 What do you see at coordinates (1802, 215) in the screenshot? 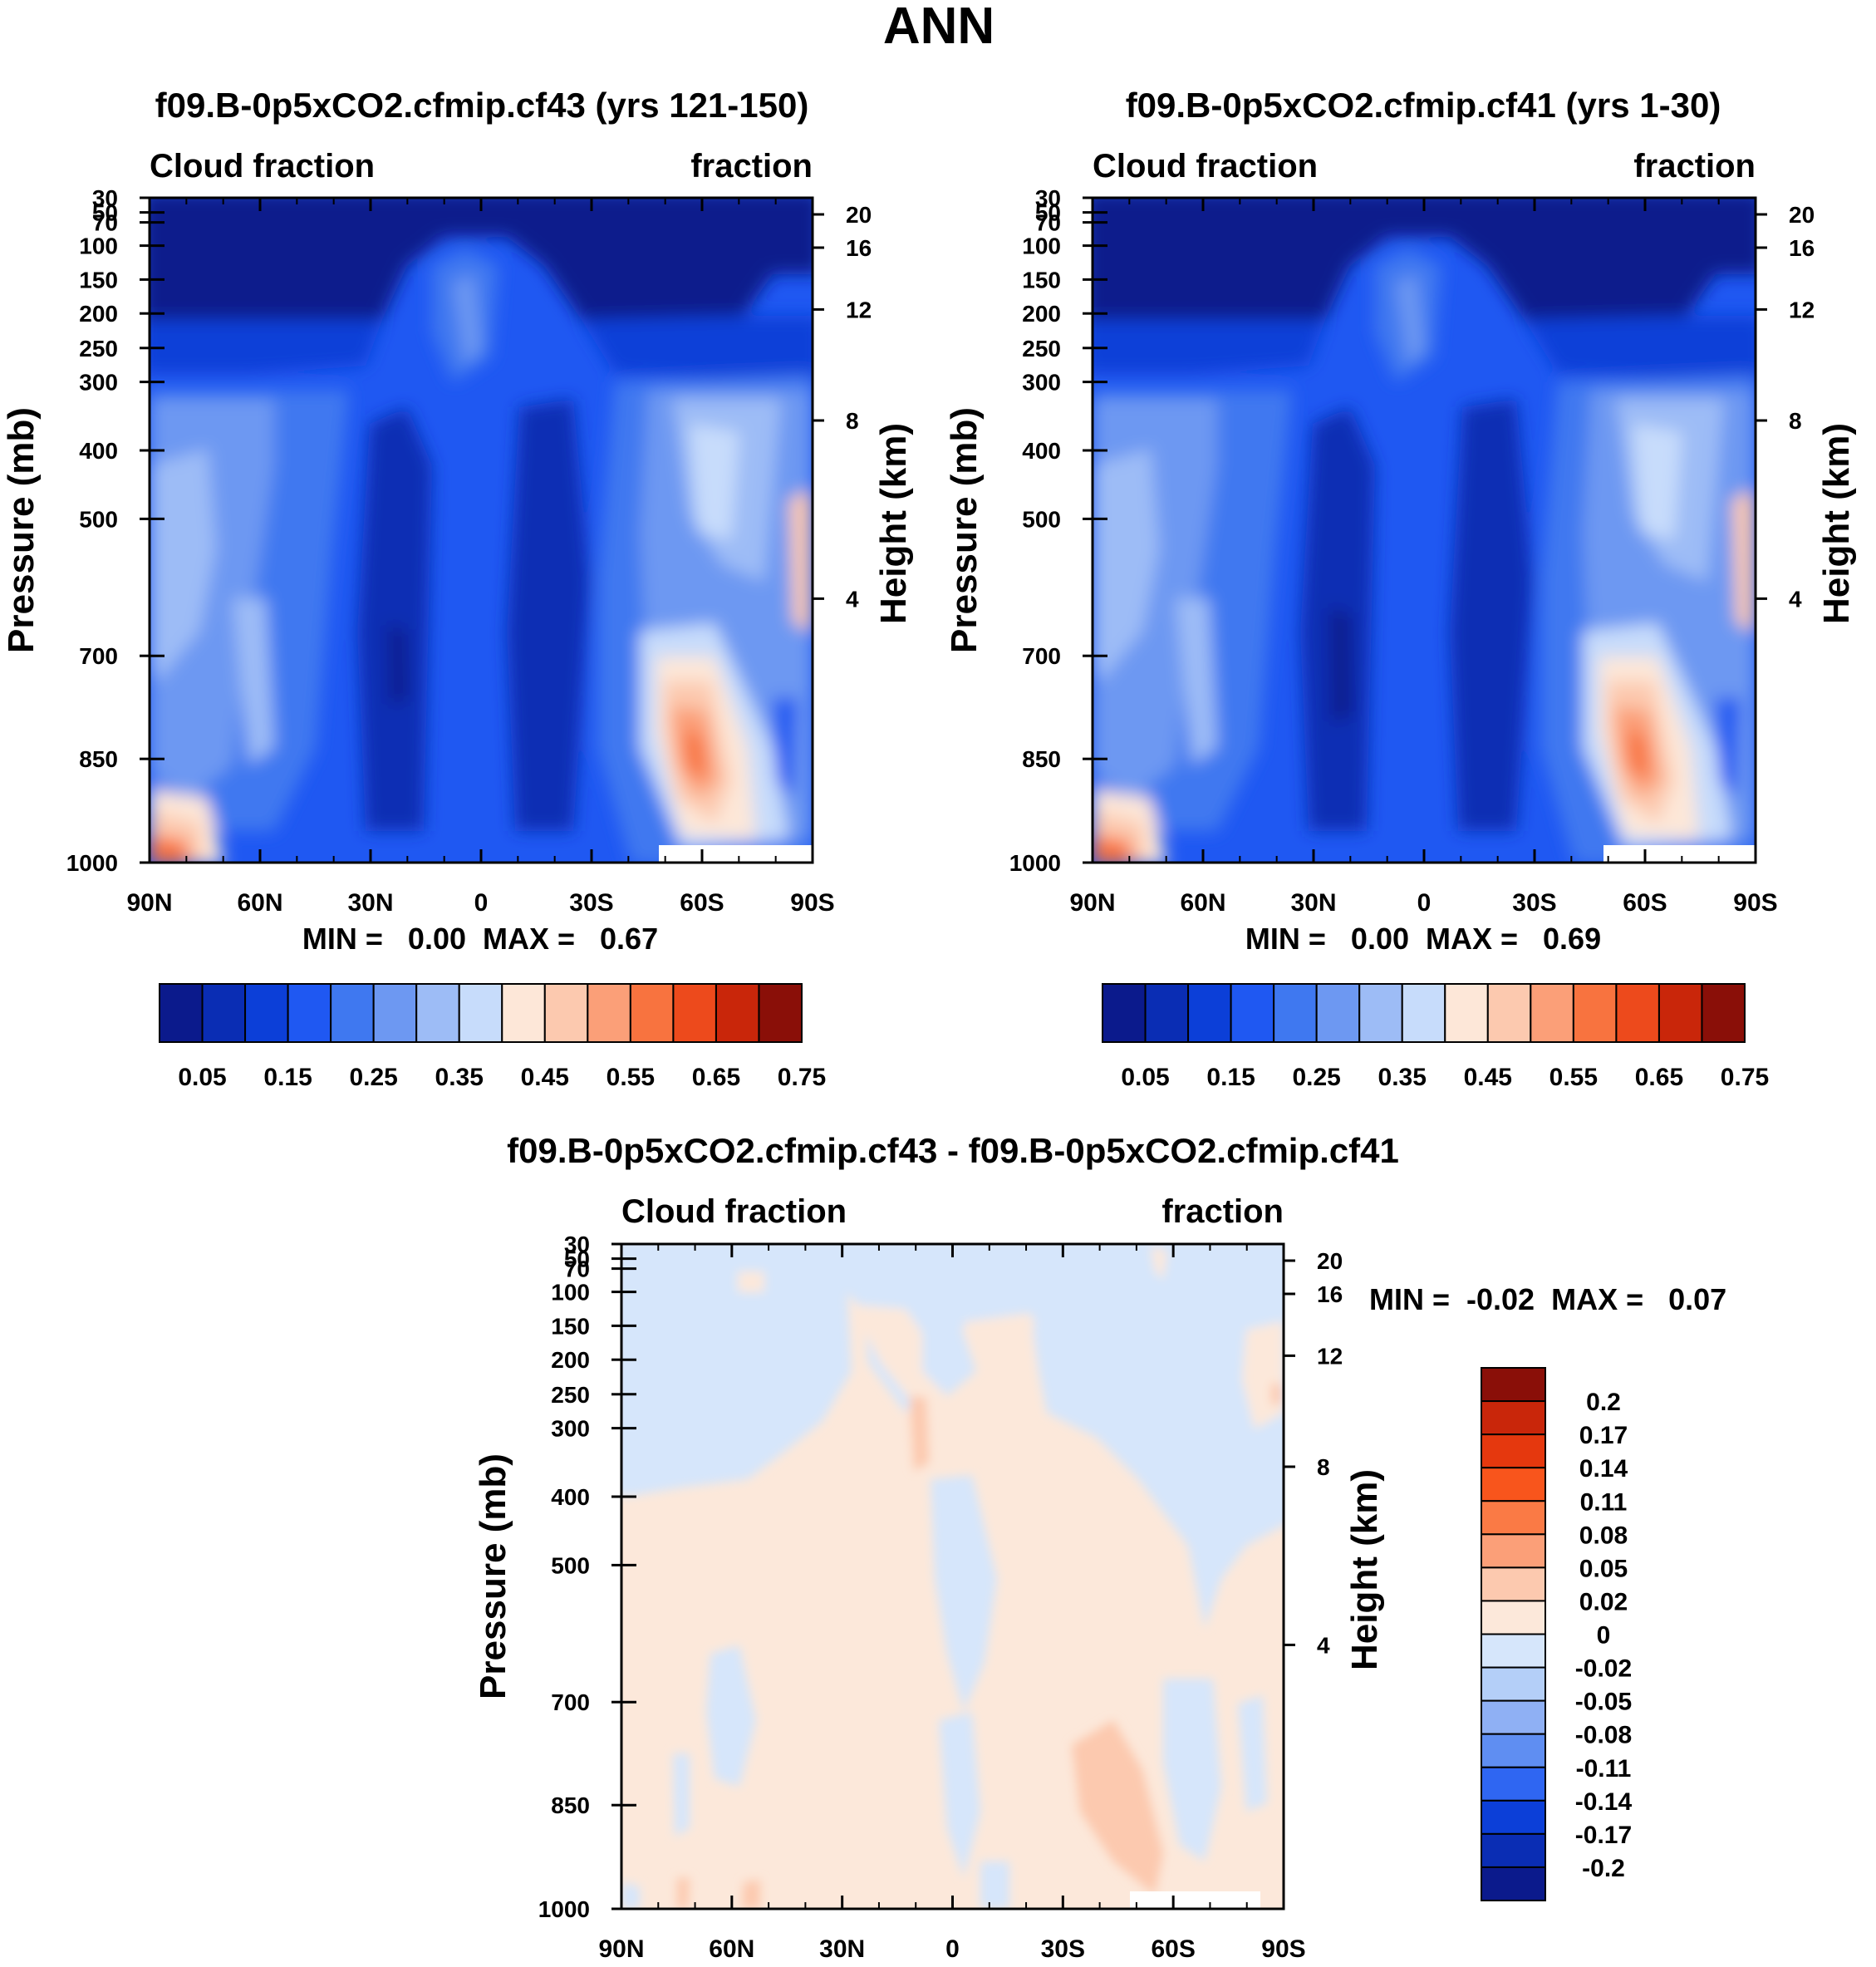
I see `y2-tick-label: 20` at bounding box center [1802, 215].